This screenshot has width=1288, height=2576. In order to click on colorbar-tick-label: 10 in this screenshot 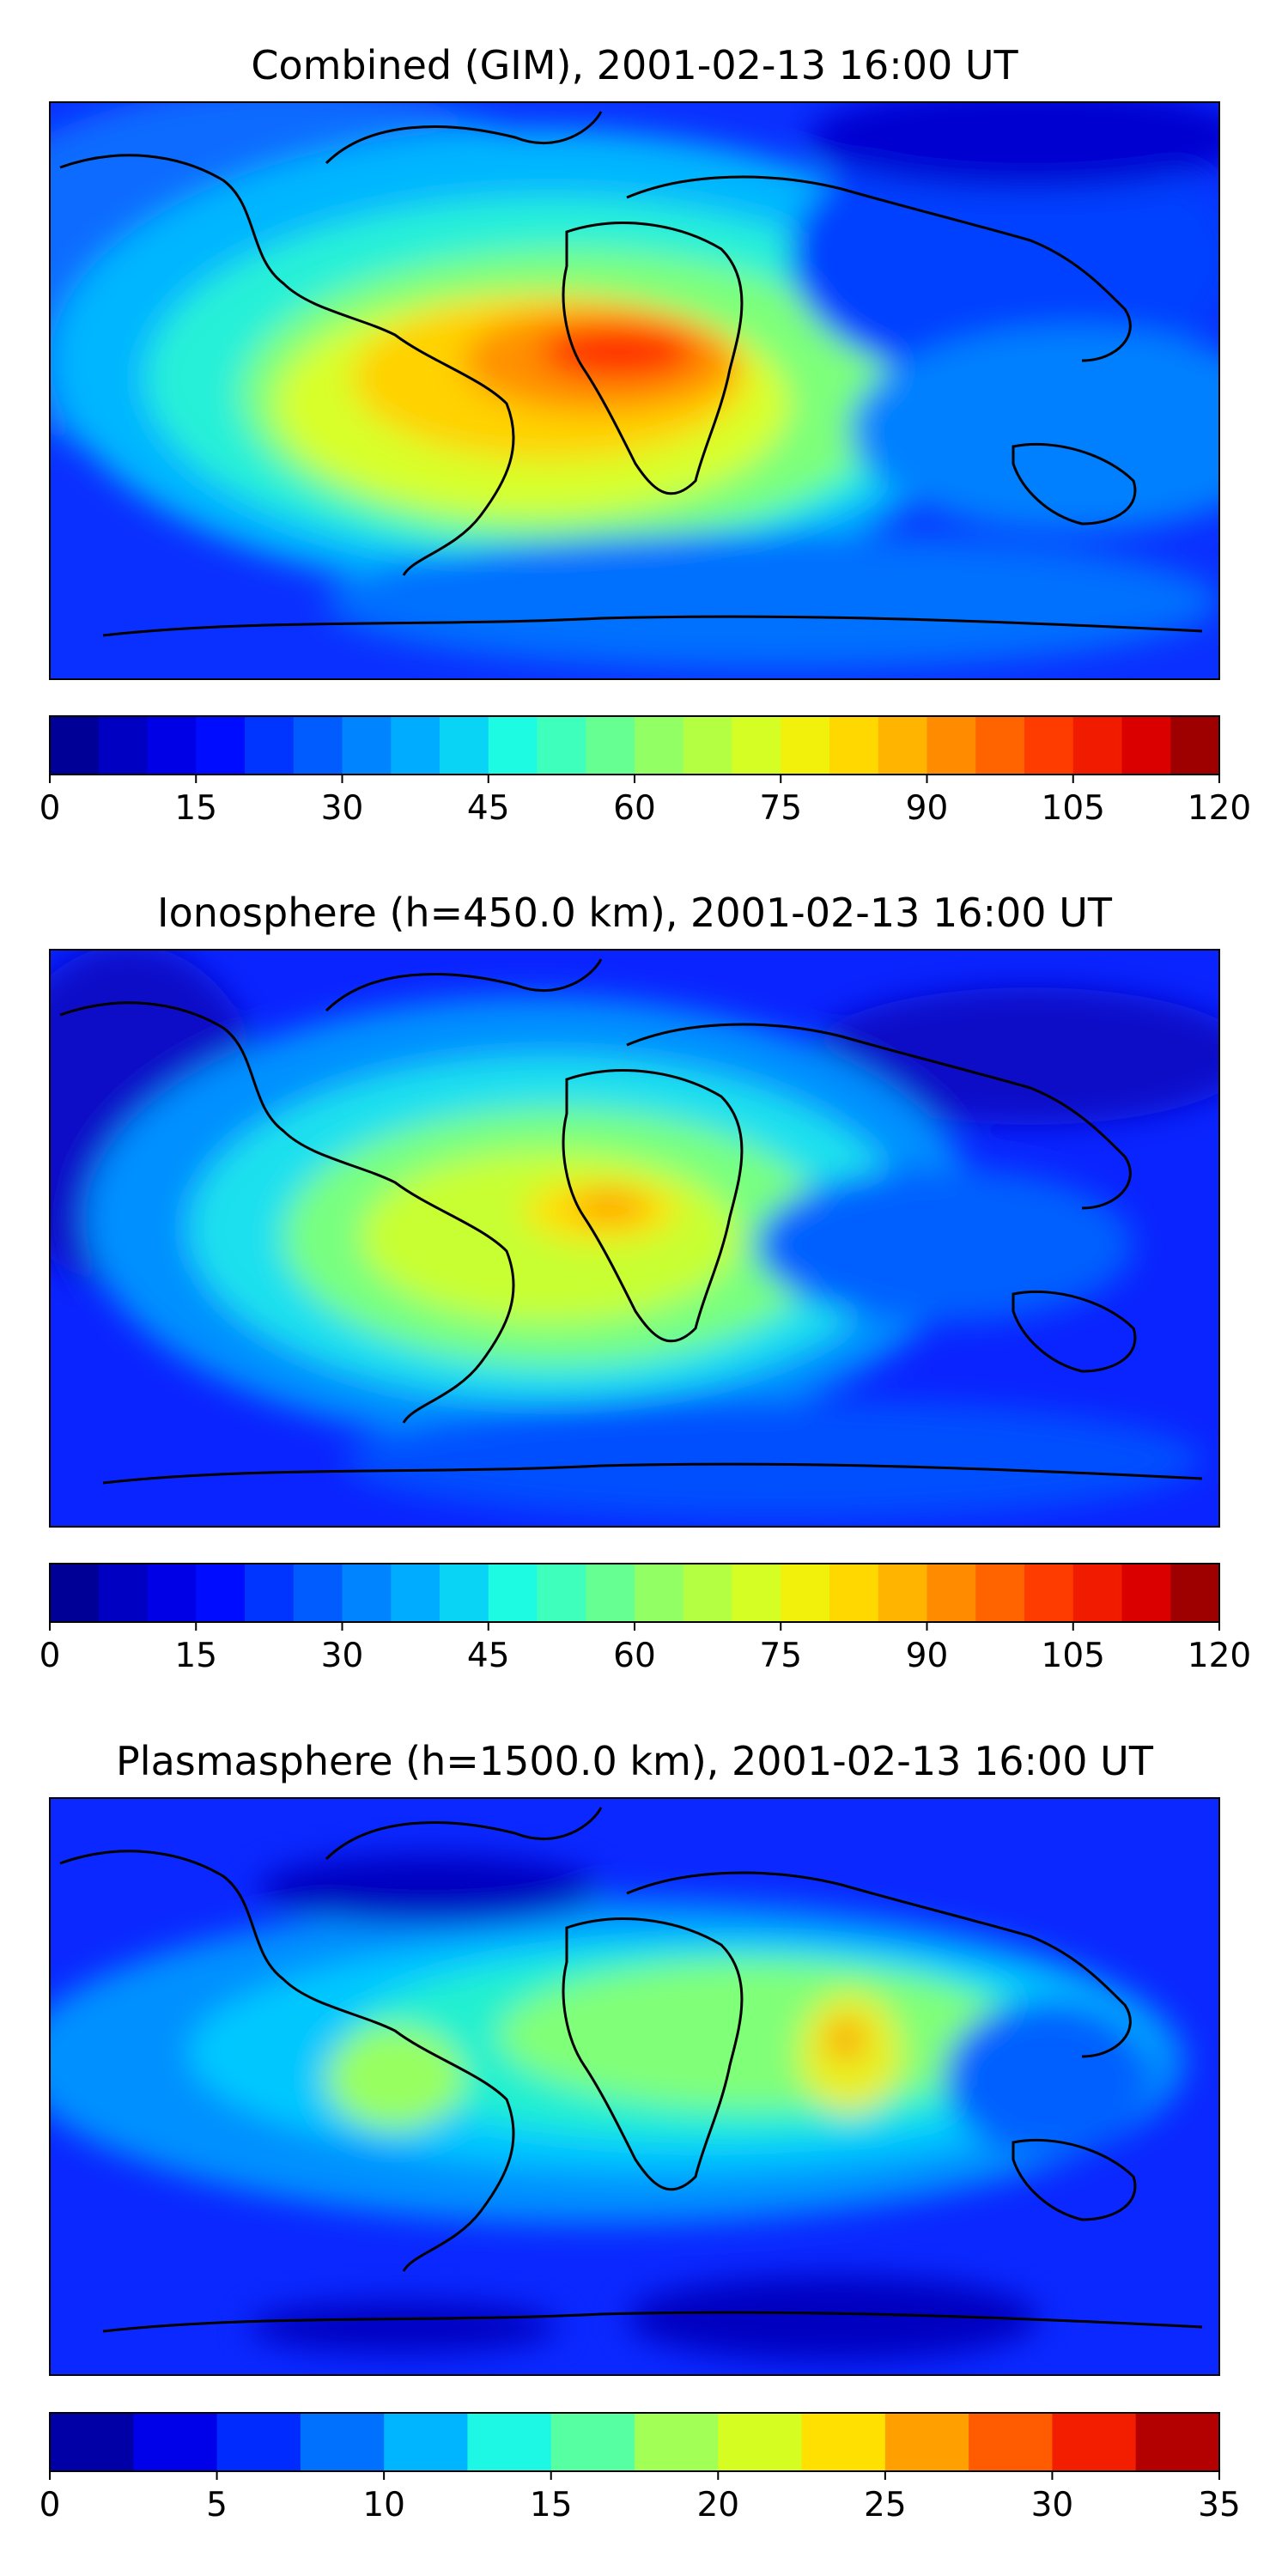, I will do `click(383, 2505)`.